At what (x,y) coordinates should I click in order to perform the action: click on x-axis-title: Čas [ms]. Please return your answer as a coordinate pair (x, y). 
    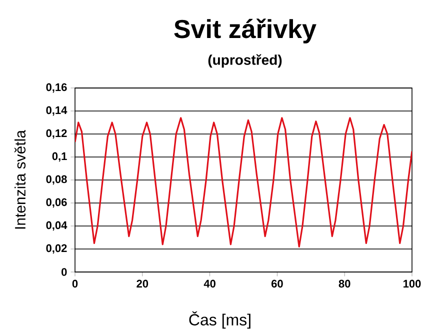
    Looking at the image, I should click on (219, 320).